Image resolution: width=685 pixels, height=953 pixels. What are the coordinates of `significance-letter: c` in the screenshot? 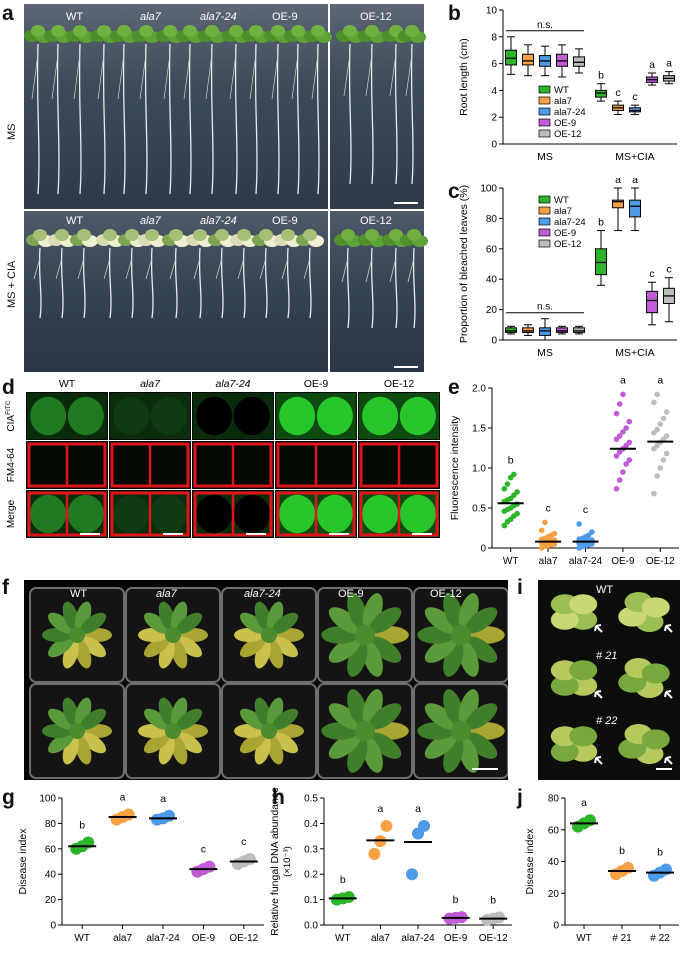 It's located at (651, 274).